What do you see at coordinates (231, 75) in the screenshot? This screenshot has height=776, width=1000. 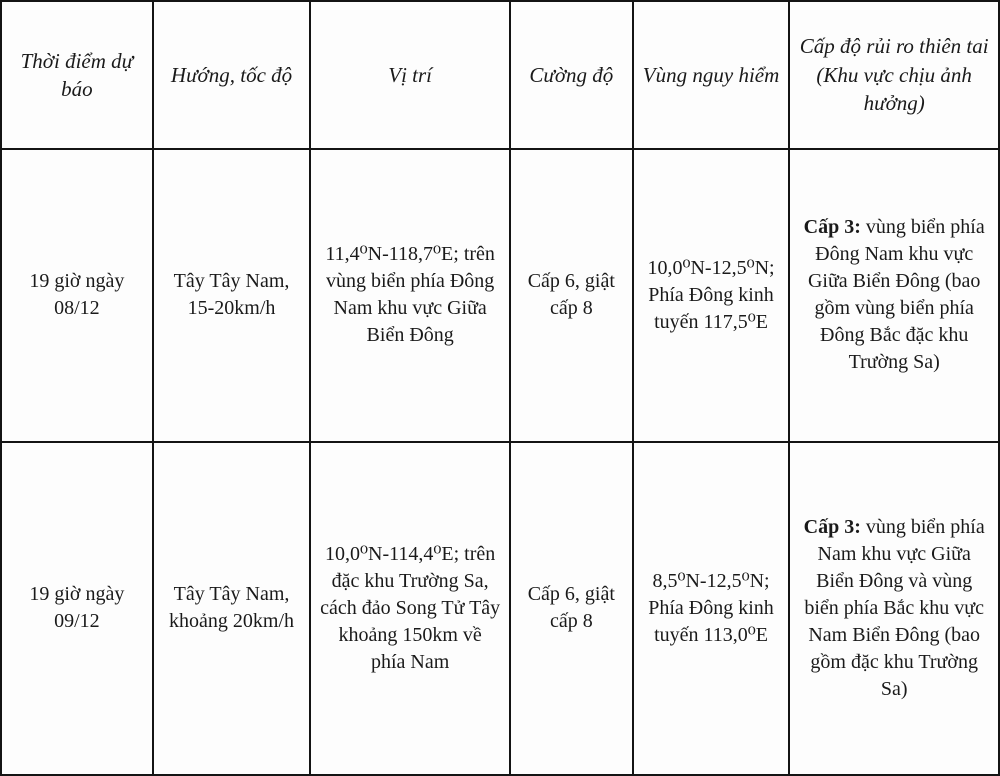 I see `header-direction-speed: Hướng, tốc độ` at bounding box center [231, 75].